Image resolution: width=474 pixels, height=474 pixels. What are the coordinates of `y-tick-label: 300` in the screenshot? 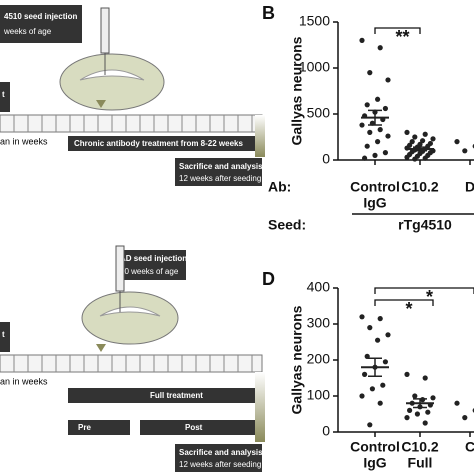 It's located at (319, 323).